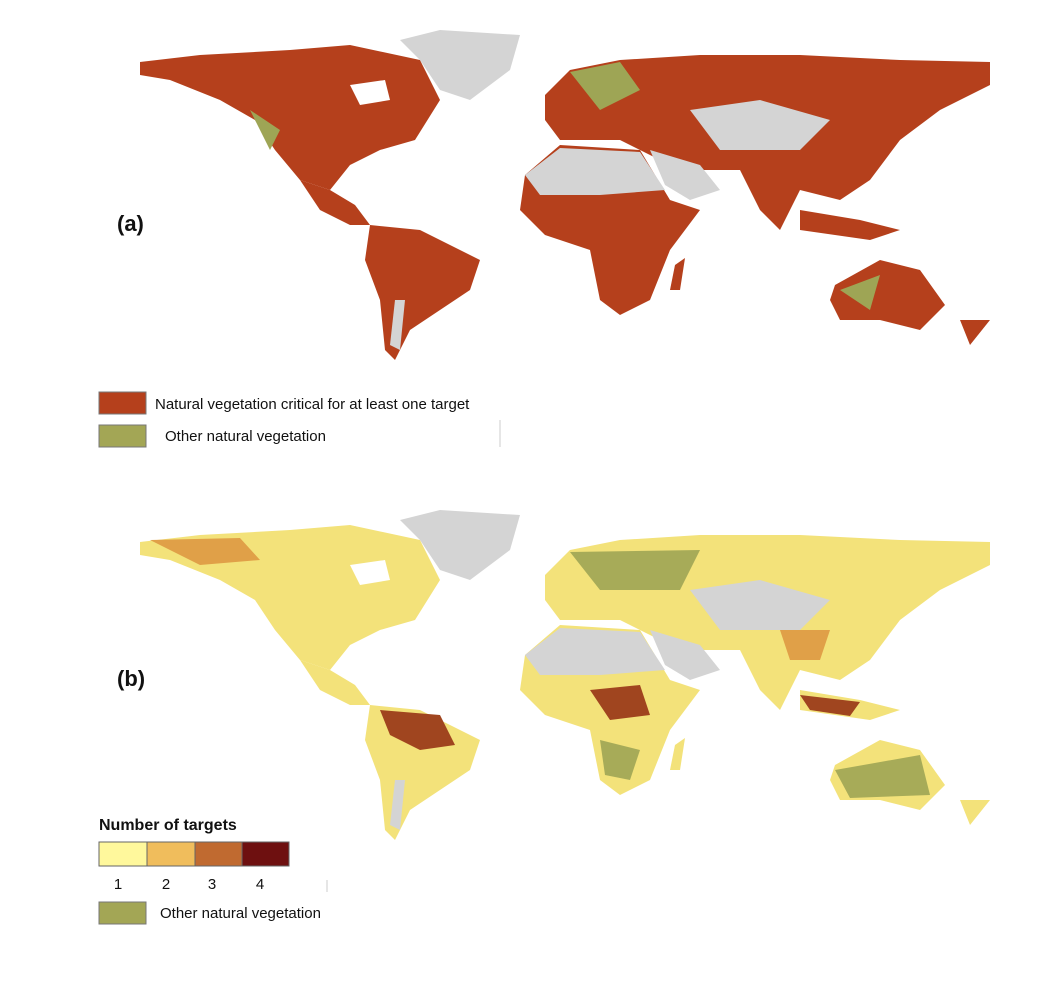 The width and height of the screenshot is (1062, 1000). What do you see at coordinates (260, 884) in the screenshot?
I see `legend-scale-label: 4` at bounding box center [260, 884].